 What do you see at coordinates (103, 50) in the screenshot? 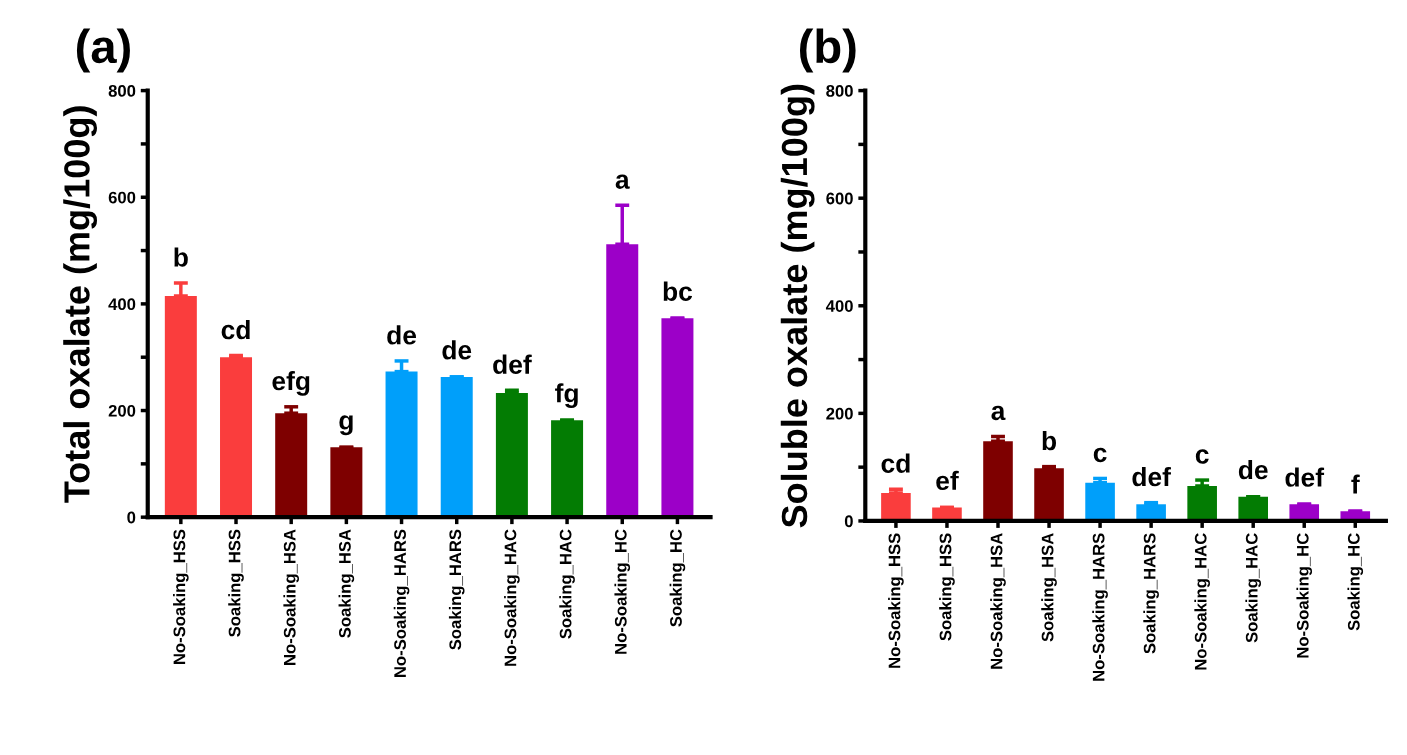
I see `chart-title: (a)` at bounding box center [103, 50].